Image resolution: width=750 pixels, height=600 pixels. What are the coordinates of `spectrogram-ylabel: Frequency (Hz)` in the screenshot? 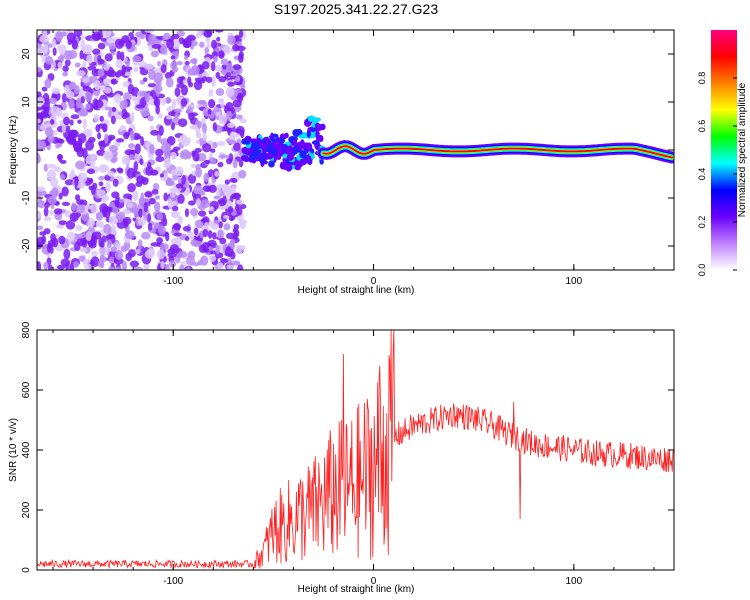 It's located at (13, 150).